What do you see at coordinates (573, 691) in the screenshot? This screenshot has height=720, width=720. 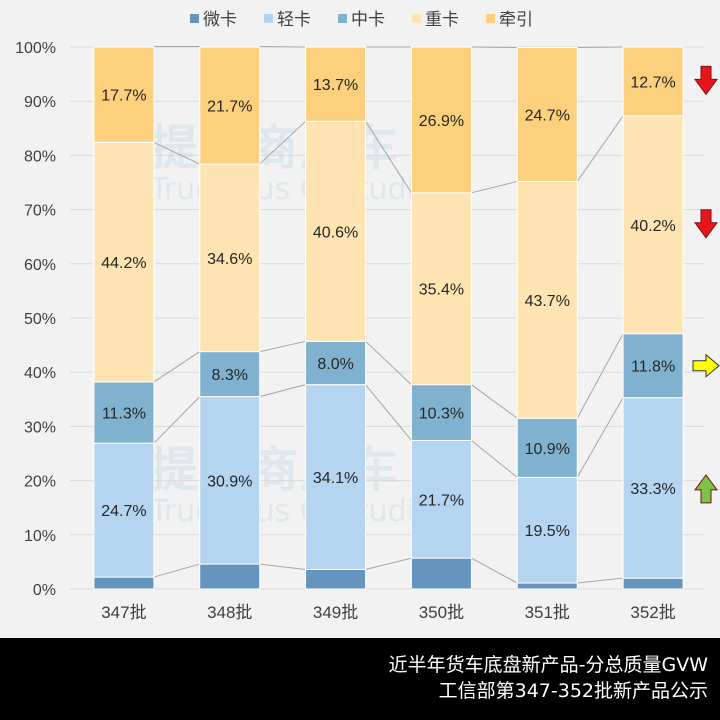 I see `footer-subtitle: 工信部第347-352批新产品公示` at bounding box center [573, 691].